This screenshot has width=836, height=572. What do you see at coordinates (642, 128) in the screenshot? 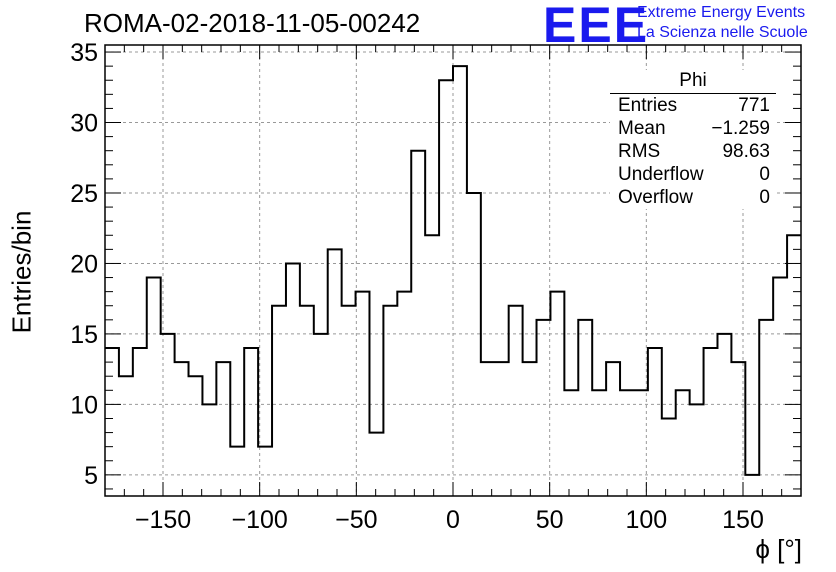
I see `stats-label: Mean` at bounding box center [642, 128].